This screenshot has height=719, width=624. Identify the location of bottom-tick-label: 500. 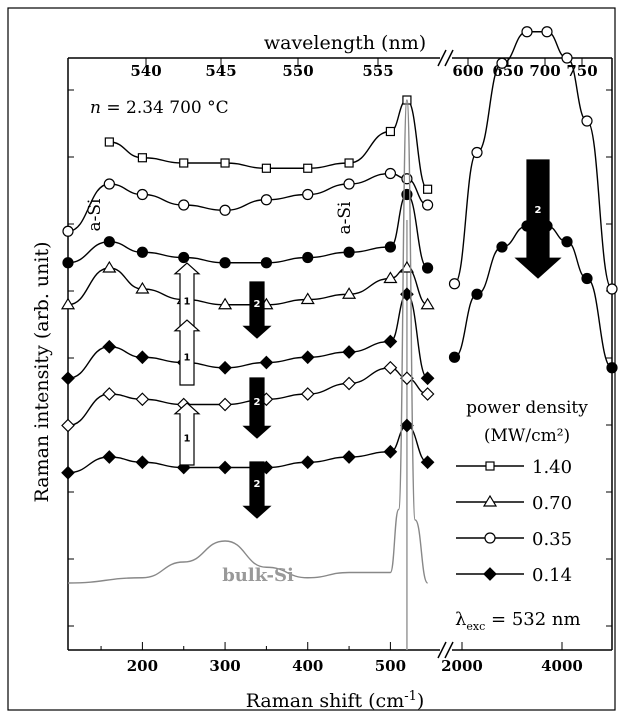
(390, 666).